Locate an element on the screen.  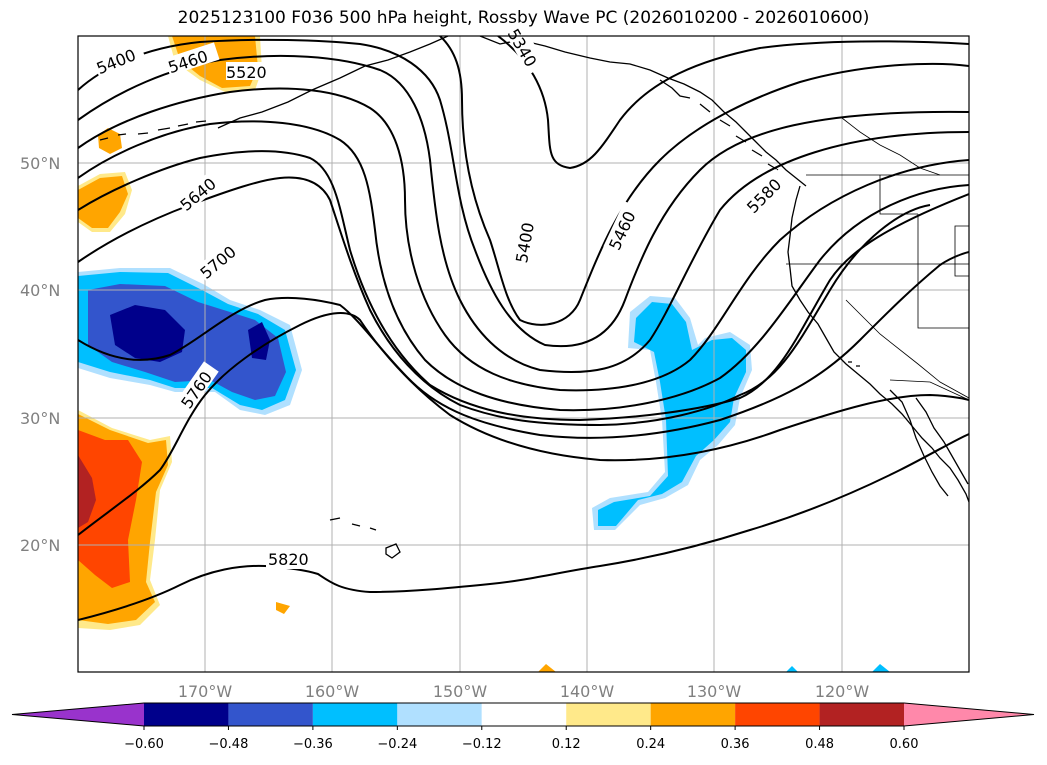
colorbar-tick-label: 0.12 is located at coordinates (566, 744).